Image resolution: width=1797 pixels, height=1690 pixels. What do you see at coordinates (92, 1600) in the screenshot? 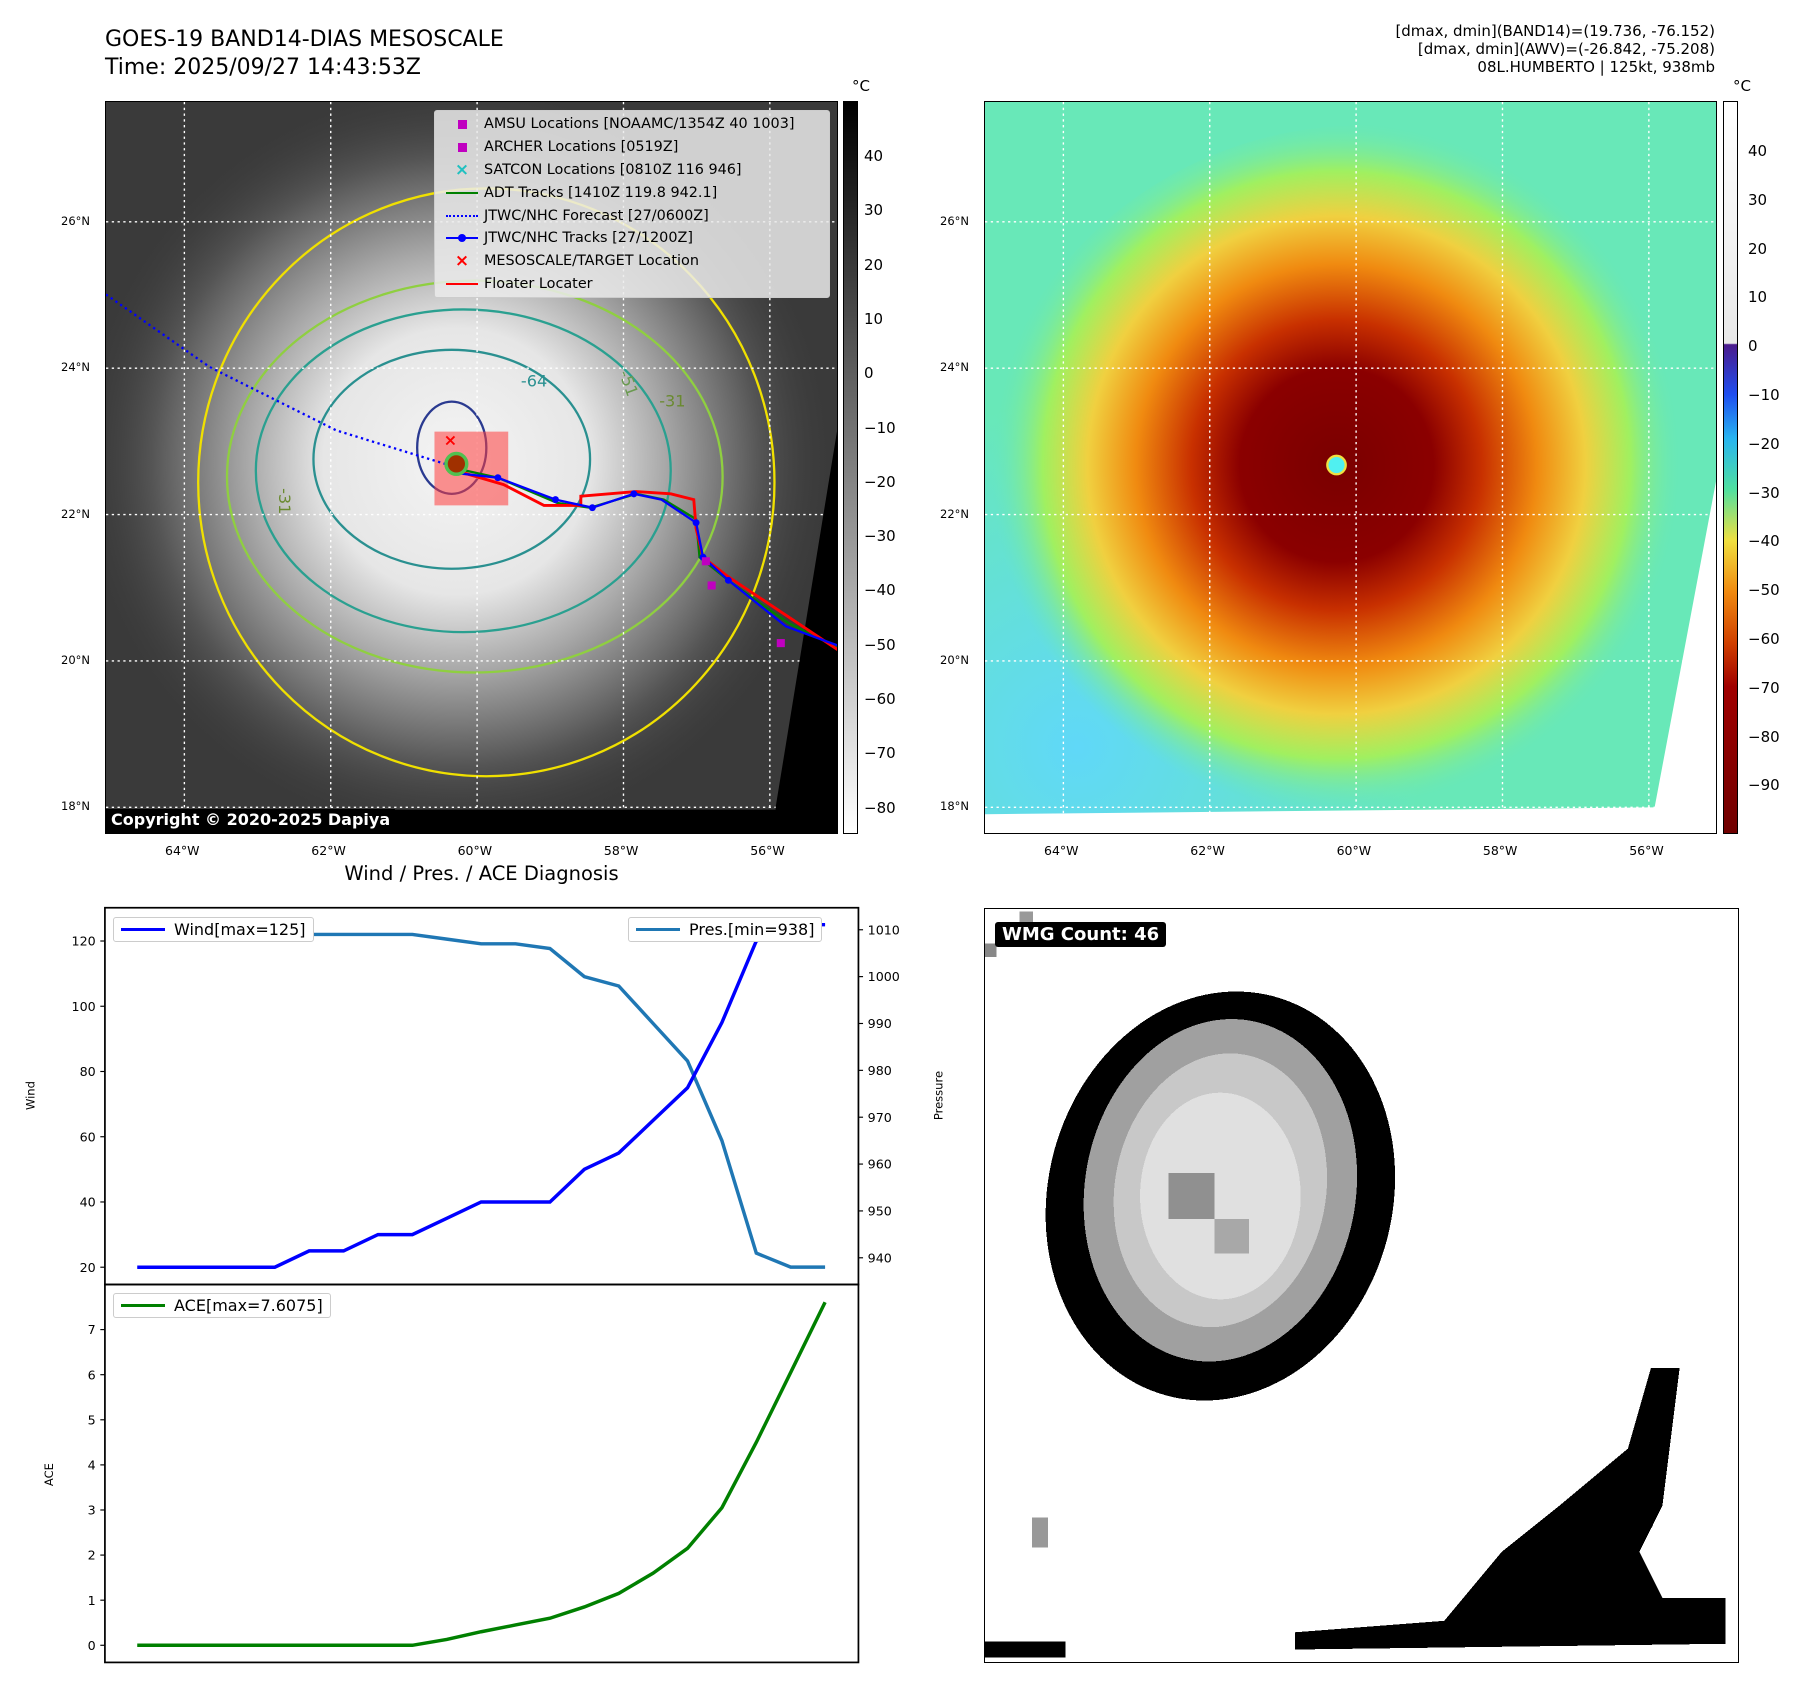
I see `y-tick-label: 1` at bounding box center [92, 1600].